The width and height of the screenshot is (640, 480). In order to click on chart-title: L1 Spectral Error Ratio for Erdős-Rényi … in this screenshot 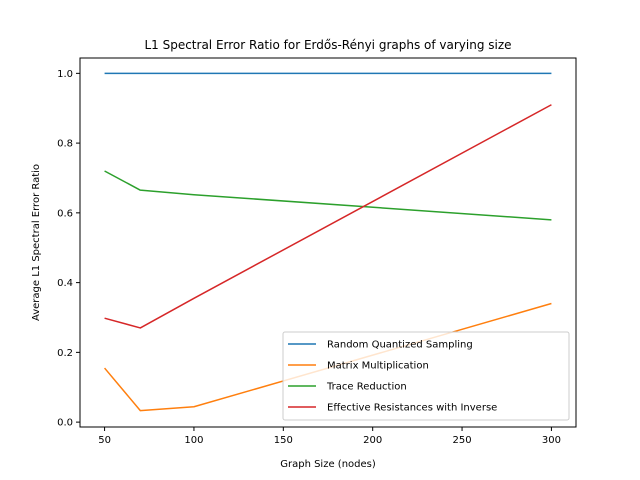, I will do `click(327, 45)`.